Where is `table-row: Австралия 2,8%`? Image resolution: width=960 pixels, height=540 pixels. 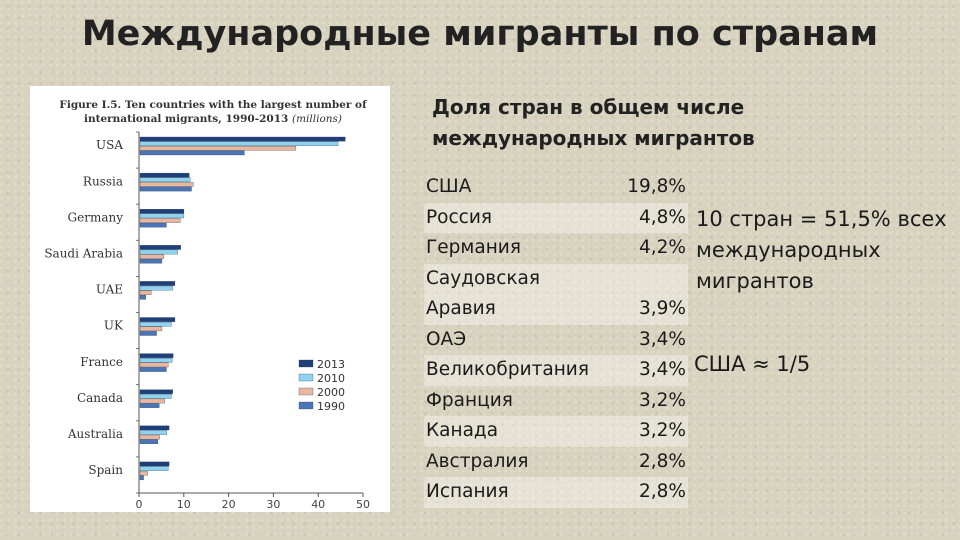
table-row: Австралия 2,8% is located at coordinates (556, 462).